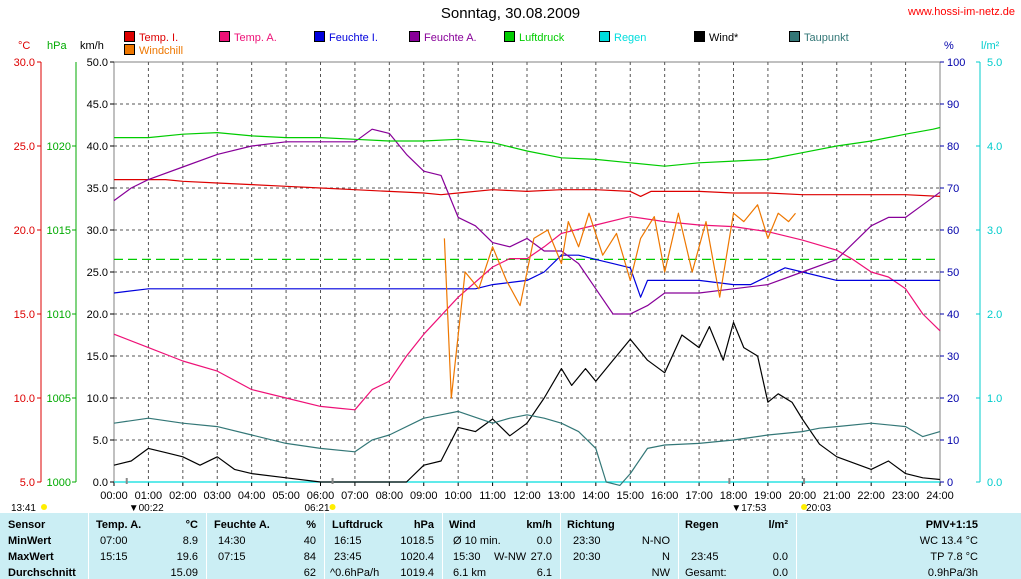 This screenshot has width=1021, height=579. What do you see at coordinates (97, 357) in the screenshot?
I see `y-tick-label-kmh: 15.0` at bounding box center [97, 357].